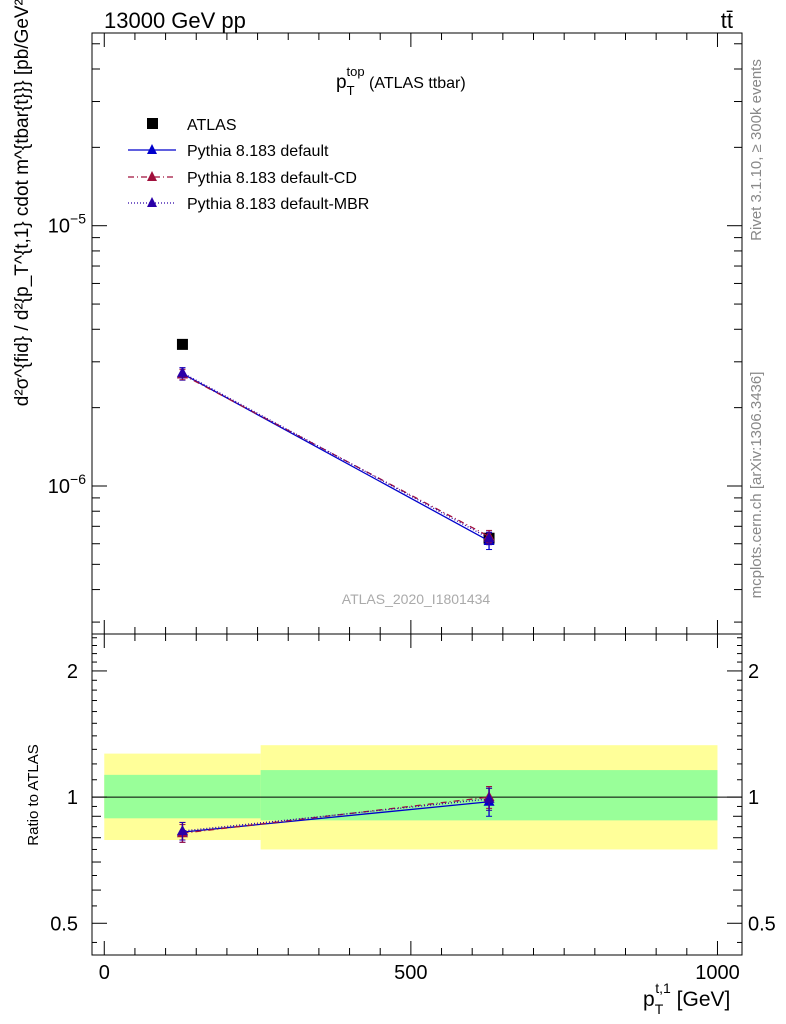 This screenshot has width=786, height=1024. What do you see at coordinates (72, 798) in the screenshot?
I see `y-tick-label-ratio-left: 1` at bounding box center [72, 798].